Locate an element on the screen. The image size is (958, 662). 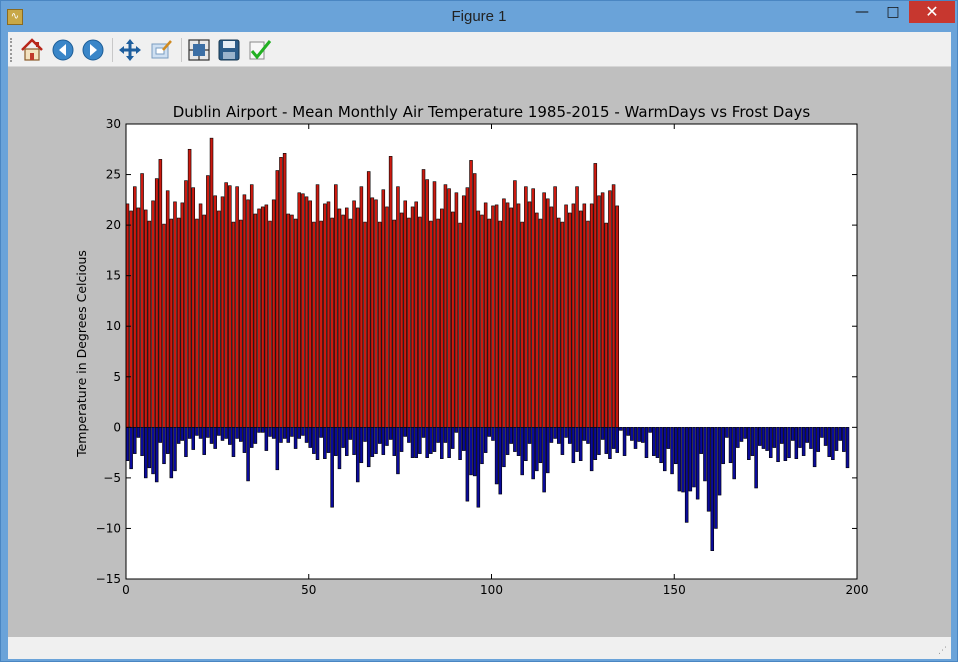
home-icon is located at coordinates (32, 49).